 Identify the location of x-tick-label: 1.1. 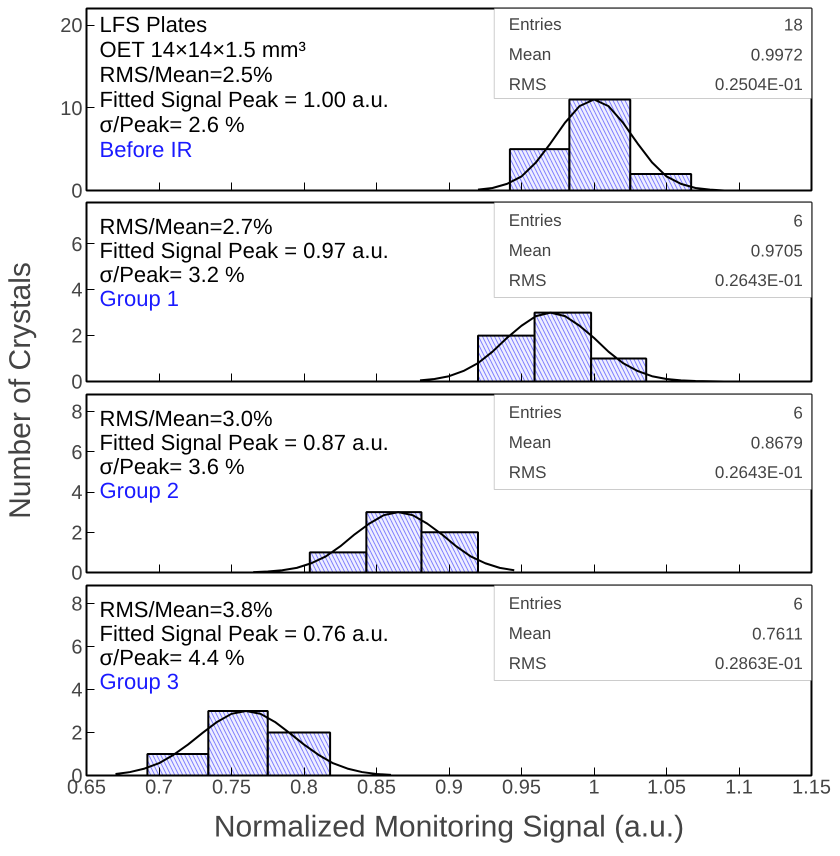
(739, 787).